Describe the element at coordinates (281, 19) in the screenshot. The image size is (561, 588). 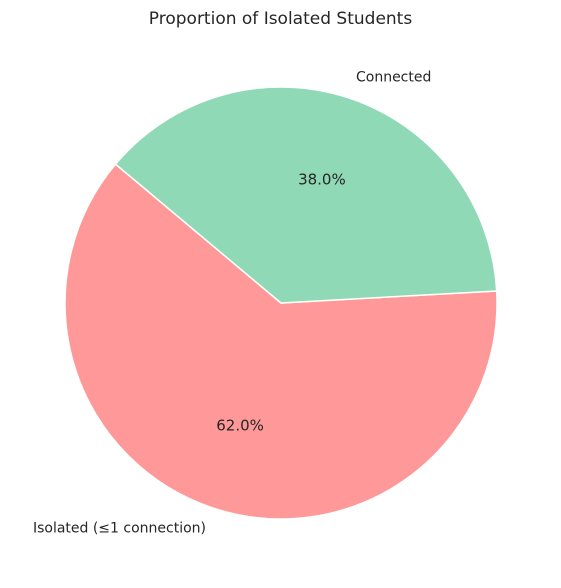
I see `chart-title: Proportion of Isolated Students` at that location.